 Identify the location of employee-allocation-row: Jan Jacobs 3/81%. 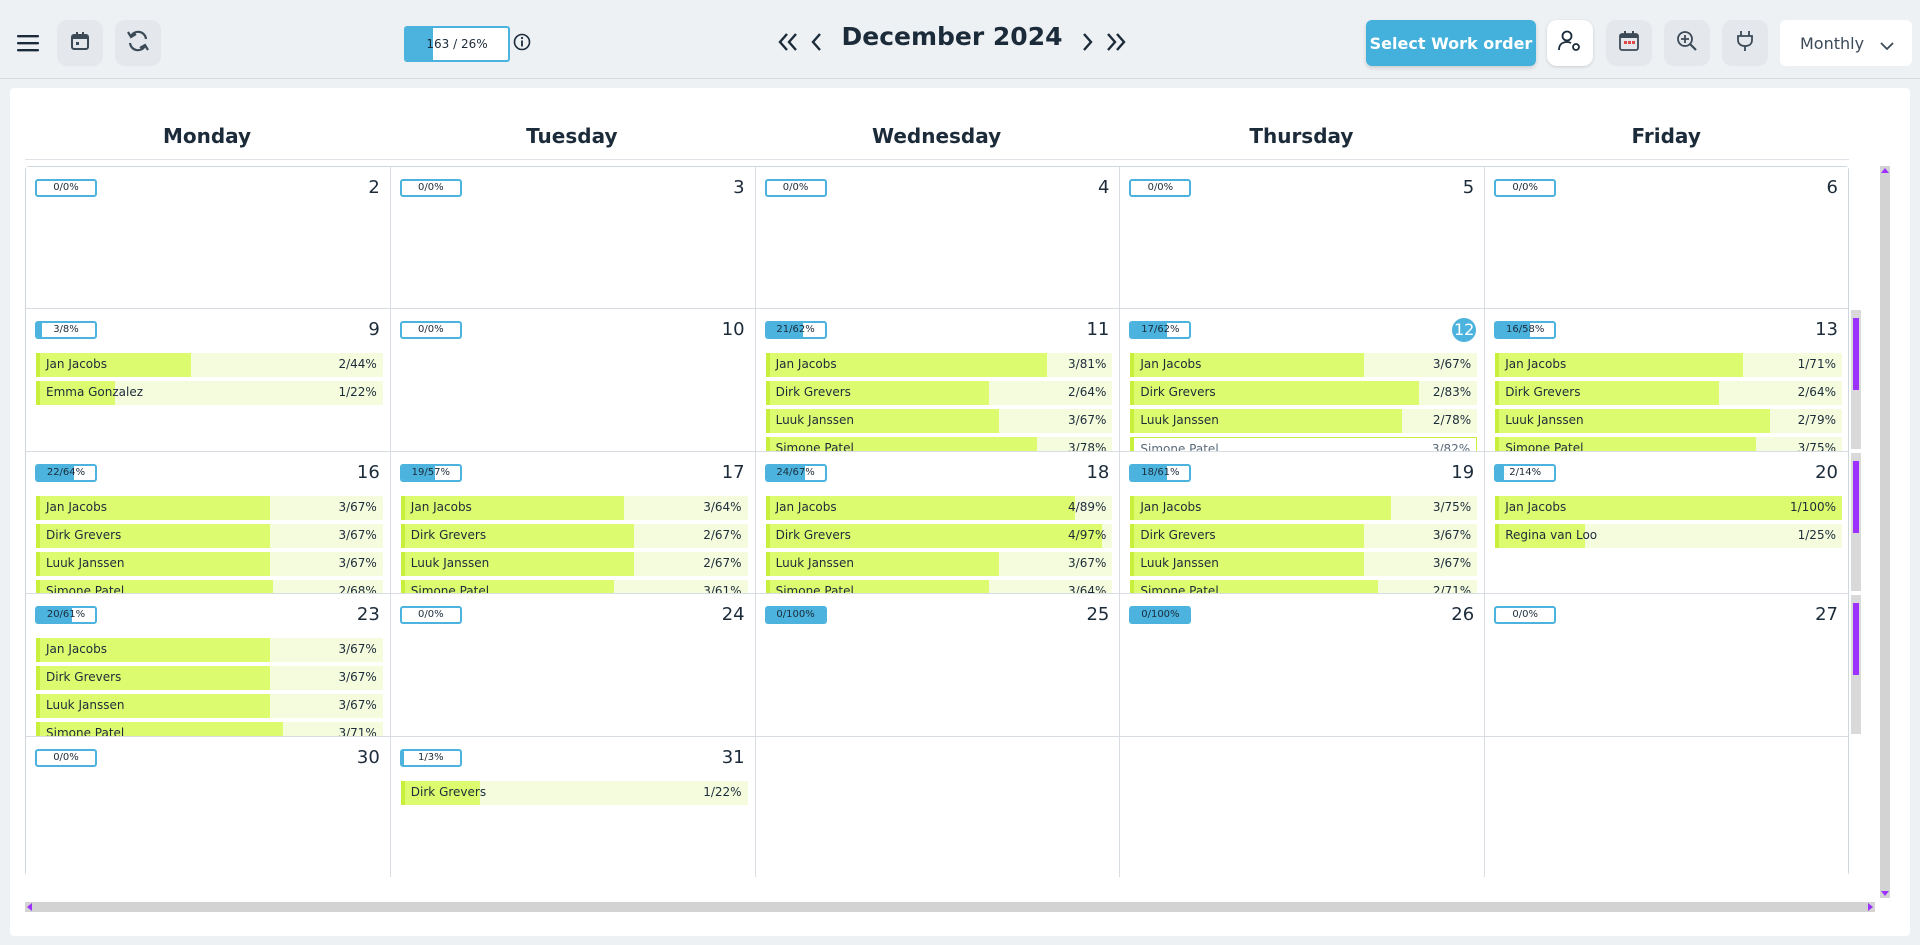
(939, 365).